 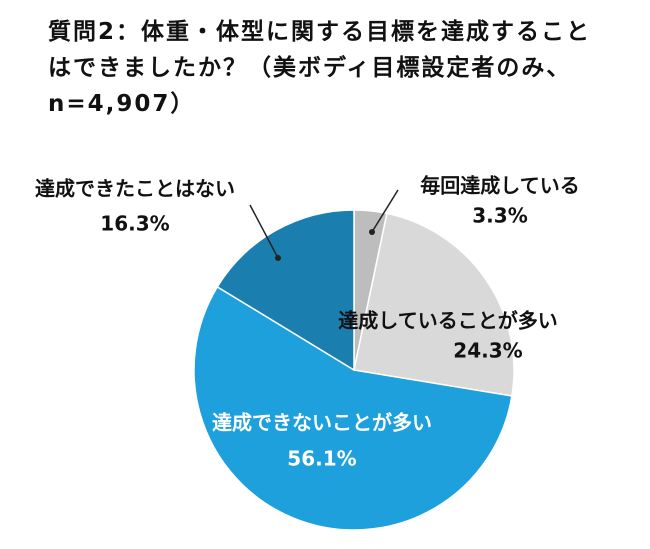 What do you see at coordinates (321, 459) in the screenshot?
I see `value-label: 56.1%` at bounding box center [321, 459].